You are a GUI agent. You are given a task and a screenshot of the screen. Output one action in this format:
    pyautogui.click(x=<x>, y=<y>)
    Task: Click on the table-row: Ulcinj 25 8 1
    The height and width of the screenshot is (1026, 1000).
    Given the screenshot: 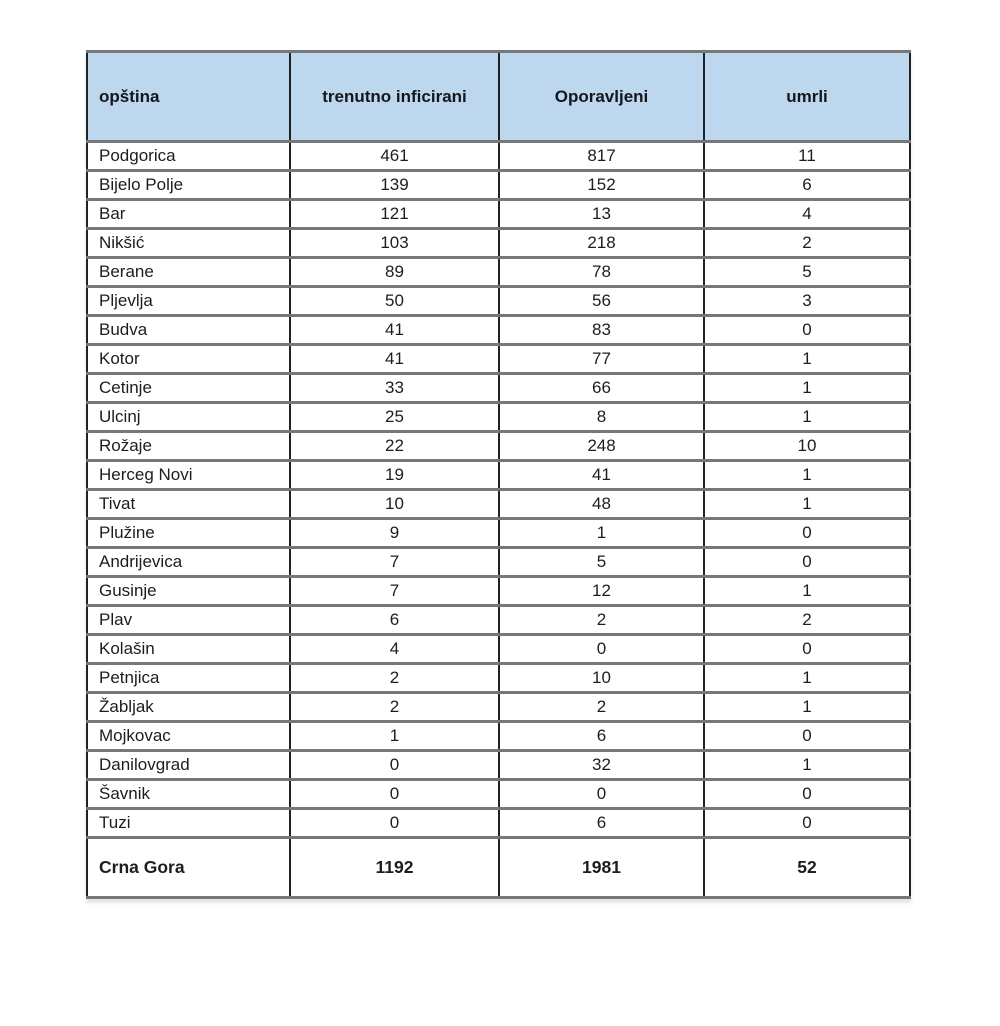 What is the action you would take?
    pyautogui.click(x=498, y=417)
    